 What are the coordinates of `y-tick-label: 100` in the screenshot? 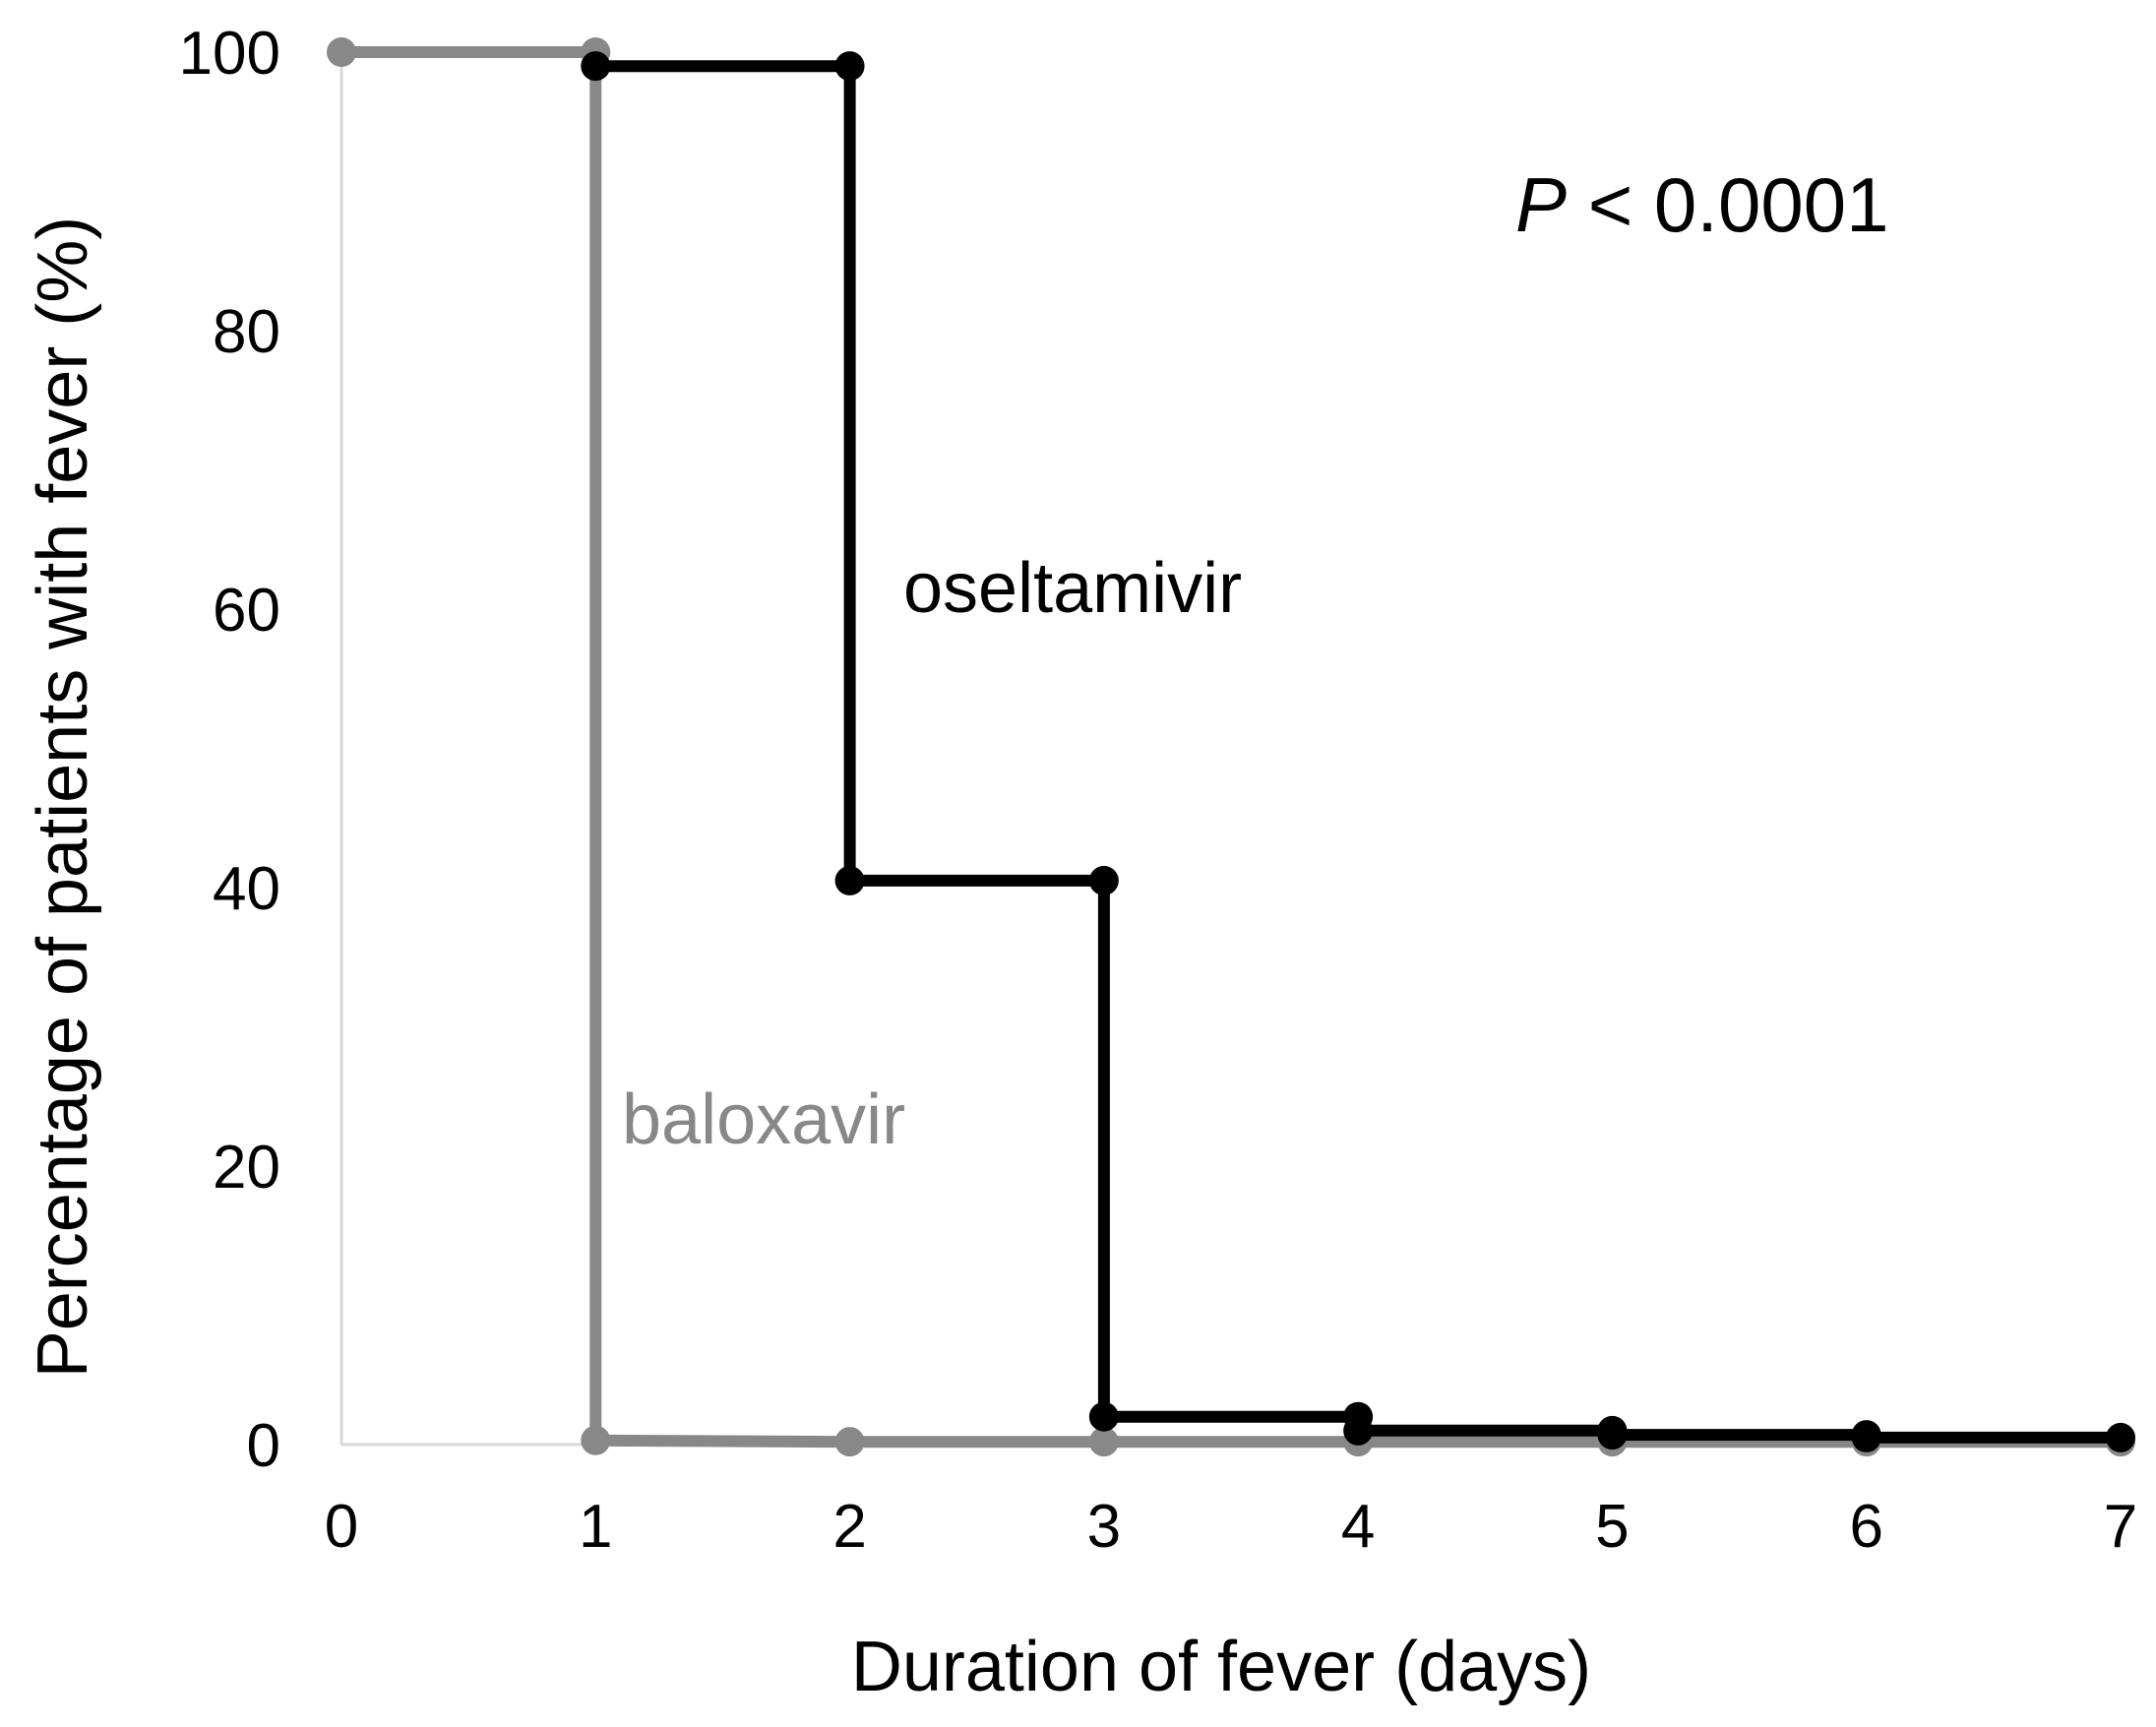 It's located at (229, 54).